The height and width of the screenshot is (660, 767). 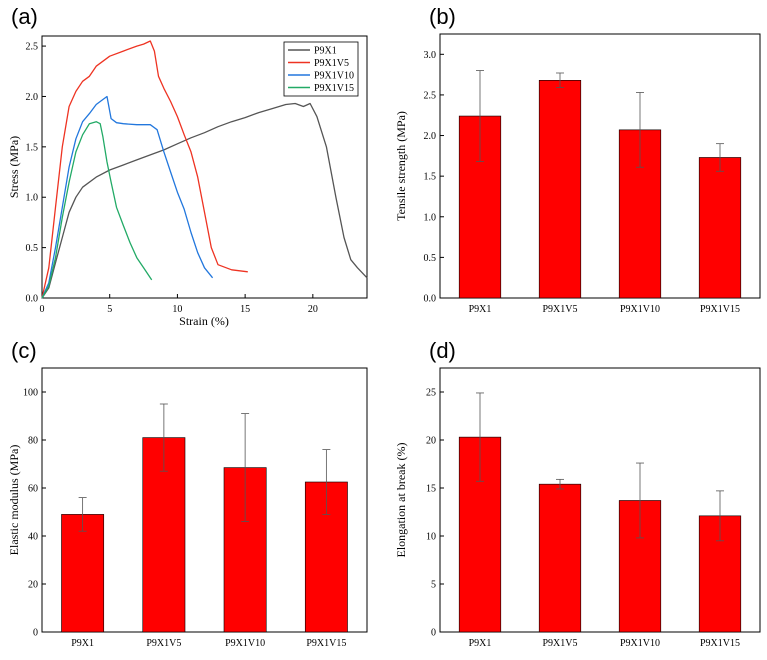 I want to click on x-tick-label-b: P9X1V5, so click(x=559, y=309).